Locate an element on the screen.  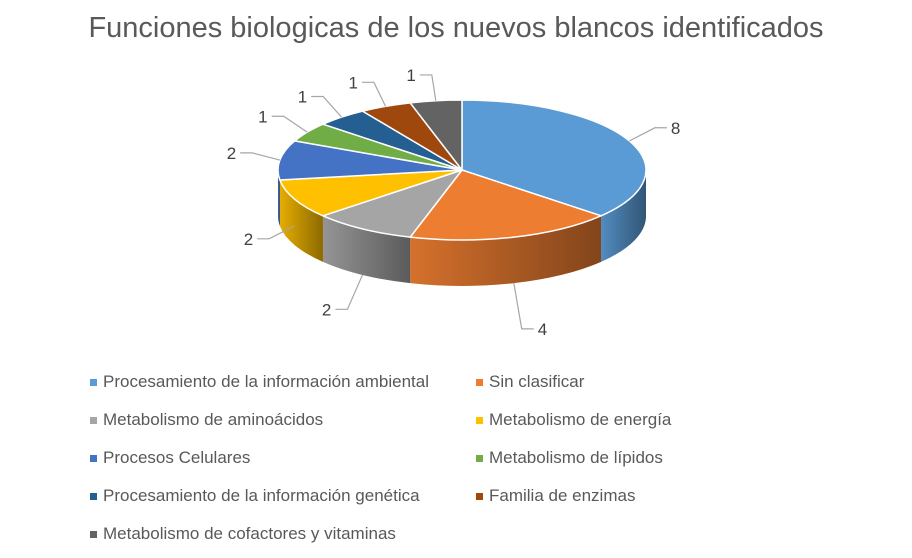
legend-item-sin-clasificar: Sin clasificar is located at coordinates (530, 382).